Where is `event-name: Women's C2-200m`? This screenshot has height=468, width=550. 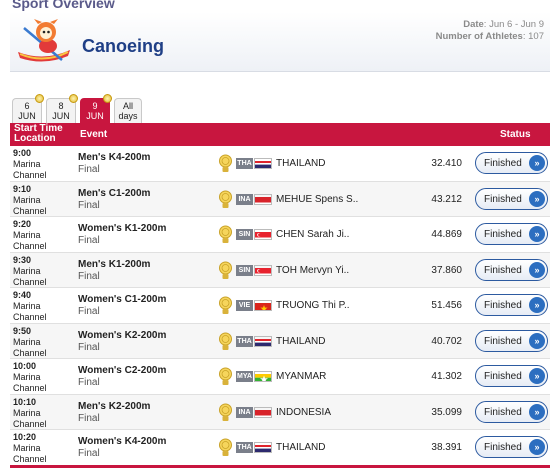 event-name: Women's C2-200m is located at coordinates (122, 370).